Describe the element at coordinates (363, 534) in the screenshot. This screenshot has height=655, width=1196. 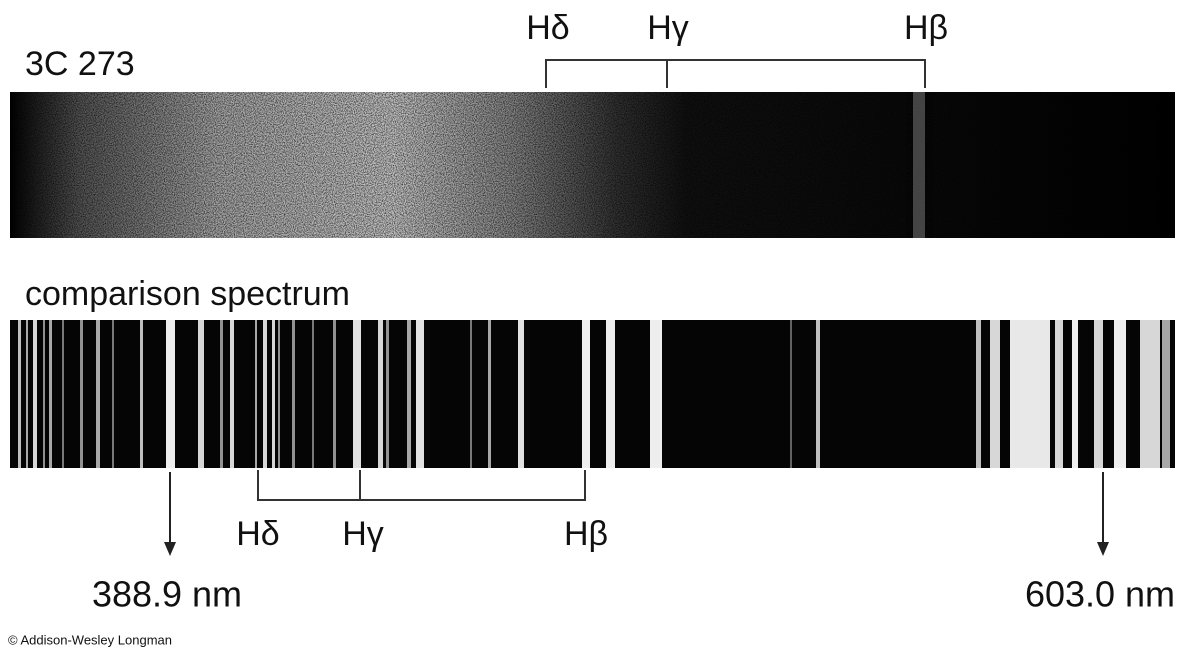
I see `bottom-line-label: Hγ` at that location.